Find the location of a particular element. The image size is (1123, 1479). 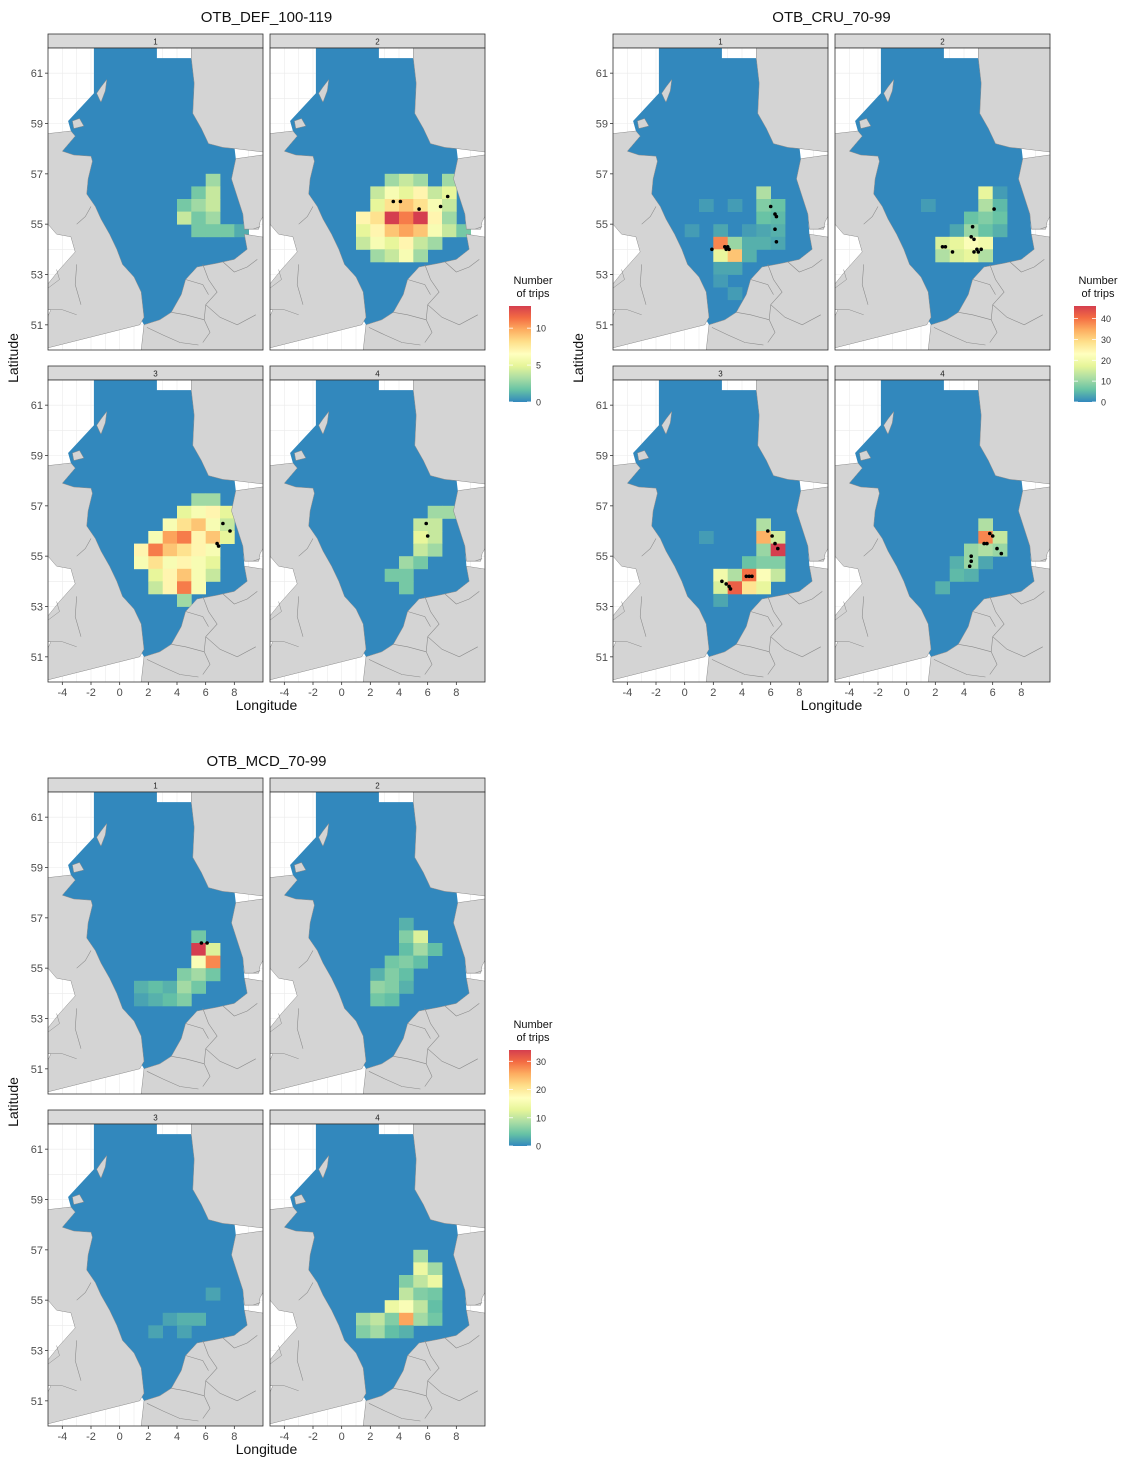

y-tick-label: 57 is located at coordinates (37, 1251).